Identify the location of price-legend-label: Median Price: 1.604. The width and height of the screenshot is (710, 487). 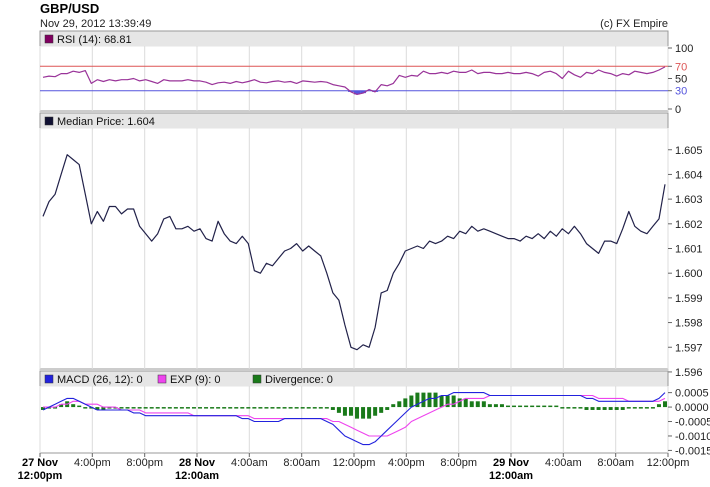
(106, 122).